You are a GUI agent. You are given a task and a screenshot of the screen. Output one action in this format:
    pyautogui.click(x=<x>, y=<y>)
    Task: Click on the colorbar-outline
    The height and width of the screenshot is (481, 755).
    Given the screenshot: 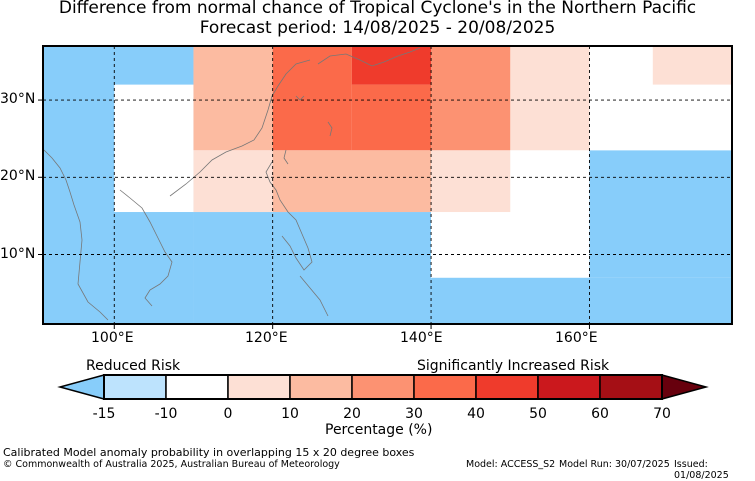 What is the action you would take?
    pyautogui.click(x=383, y=387)
    